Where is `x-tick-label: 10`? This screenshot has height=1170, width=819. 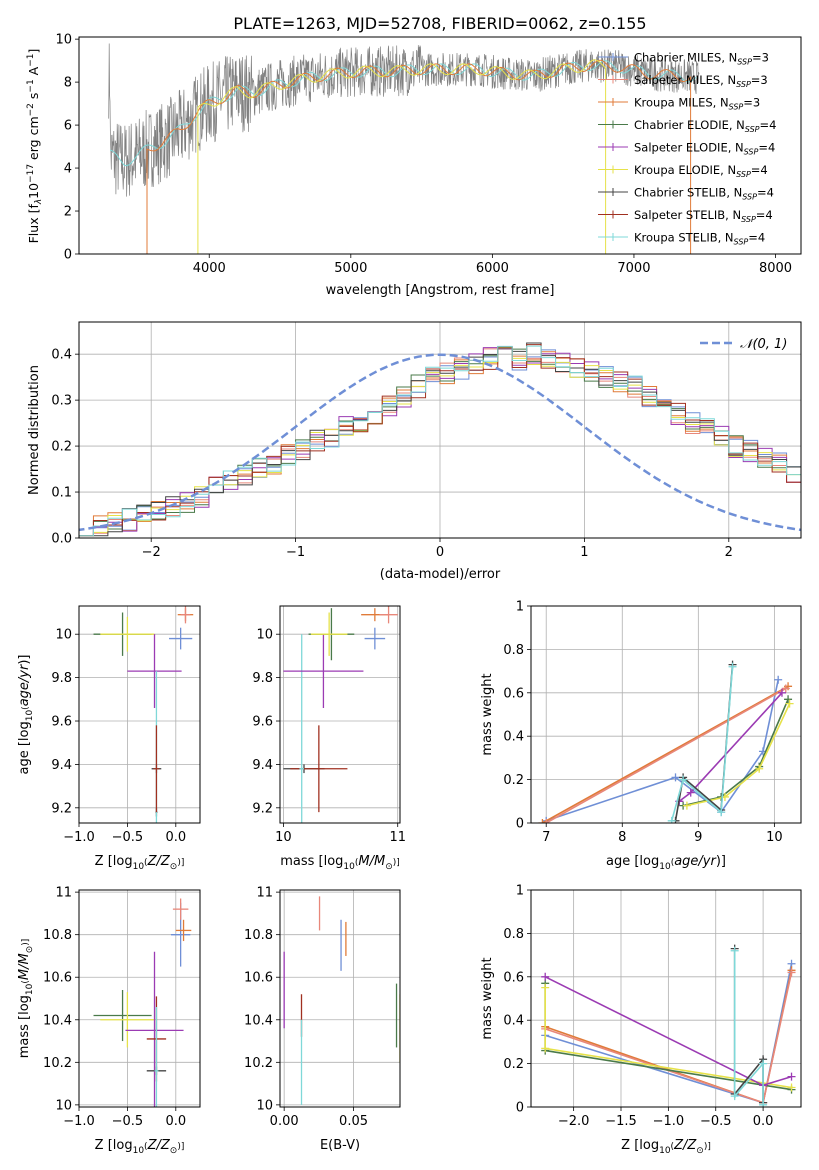
x-tick-label: 10 is located at coordinates (283, 837).